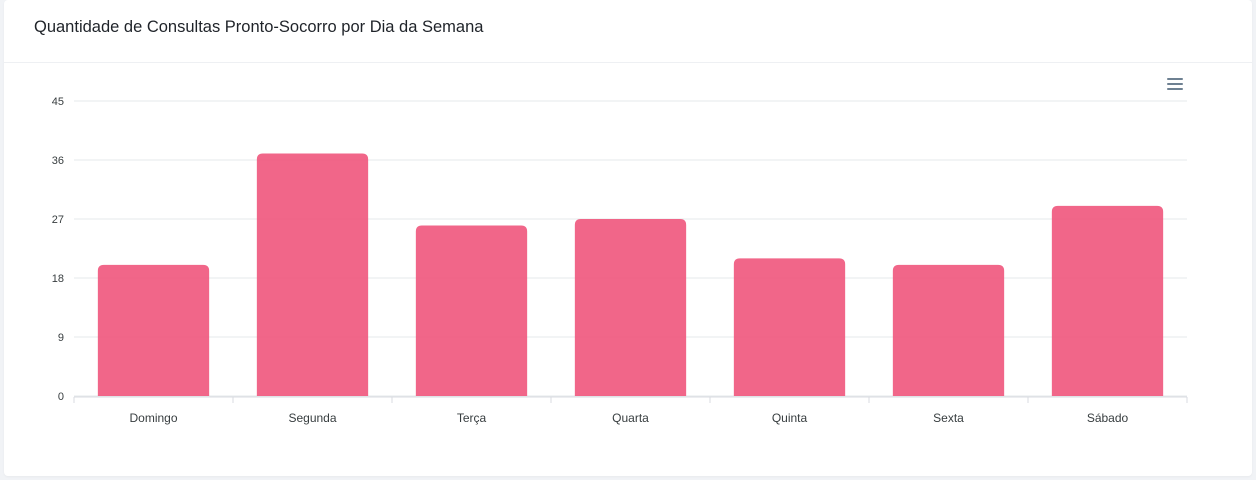 This screenshot has width=1256, height=480. I want to click on y-axis: 0 9 18 27 36 45, so click(58, 249).